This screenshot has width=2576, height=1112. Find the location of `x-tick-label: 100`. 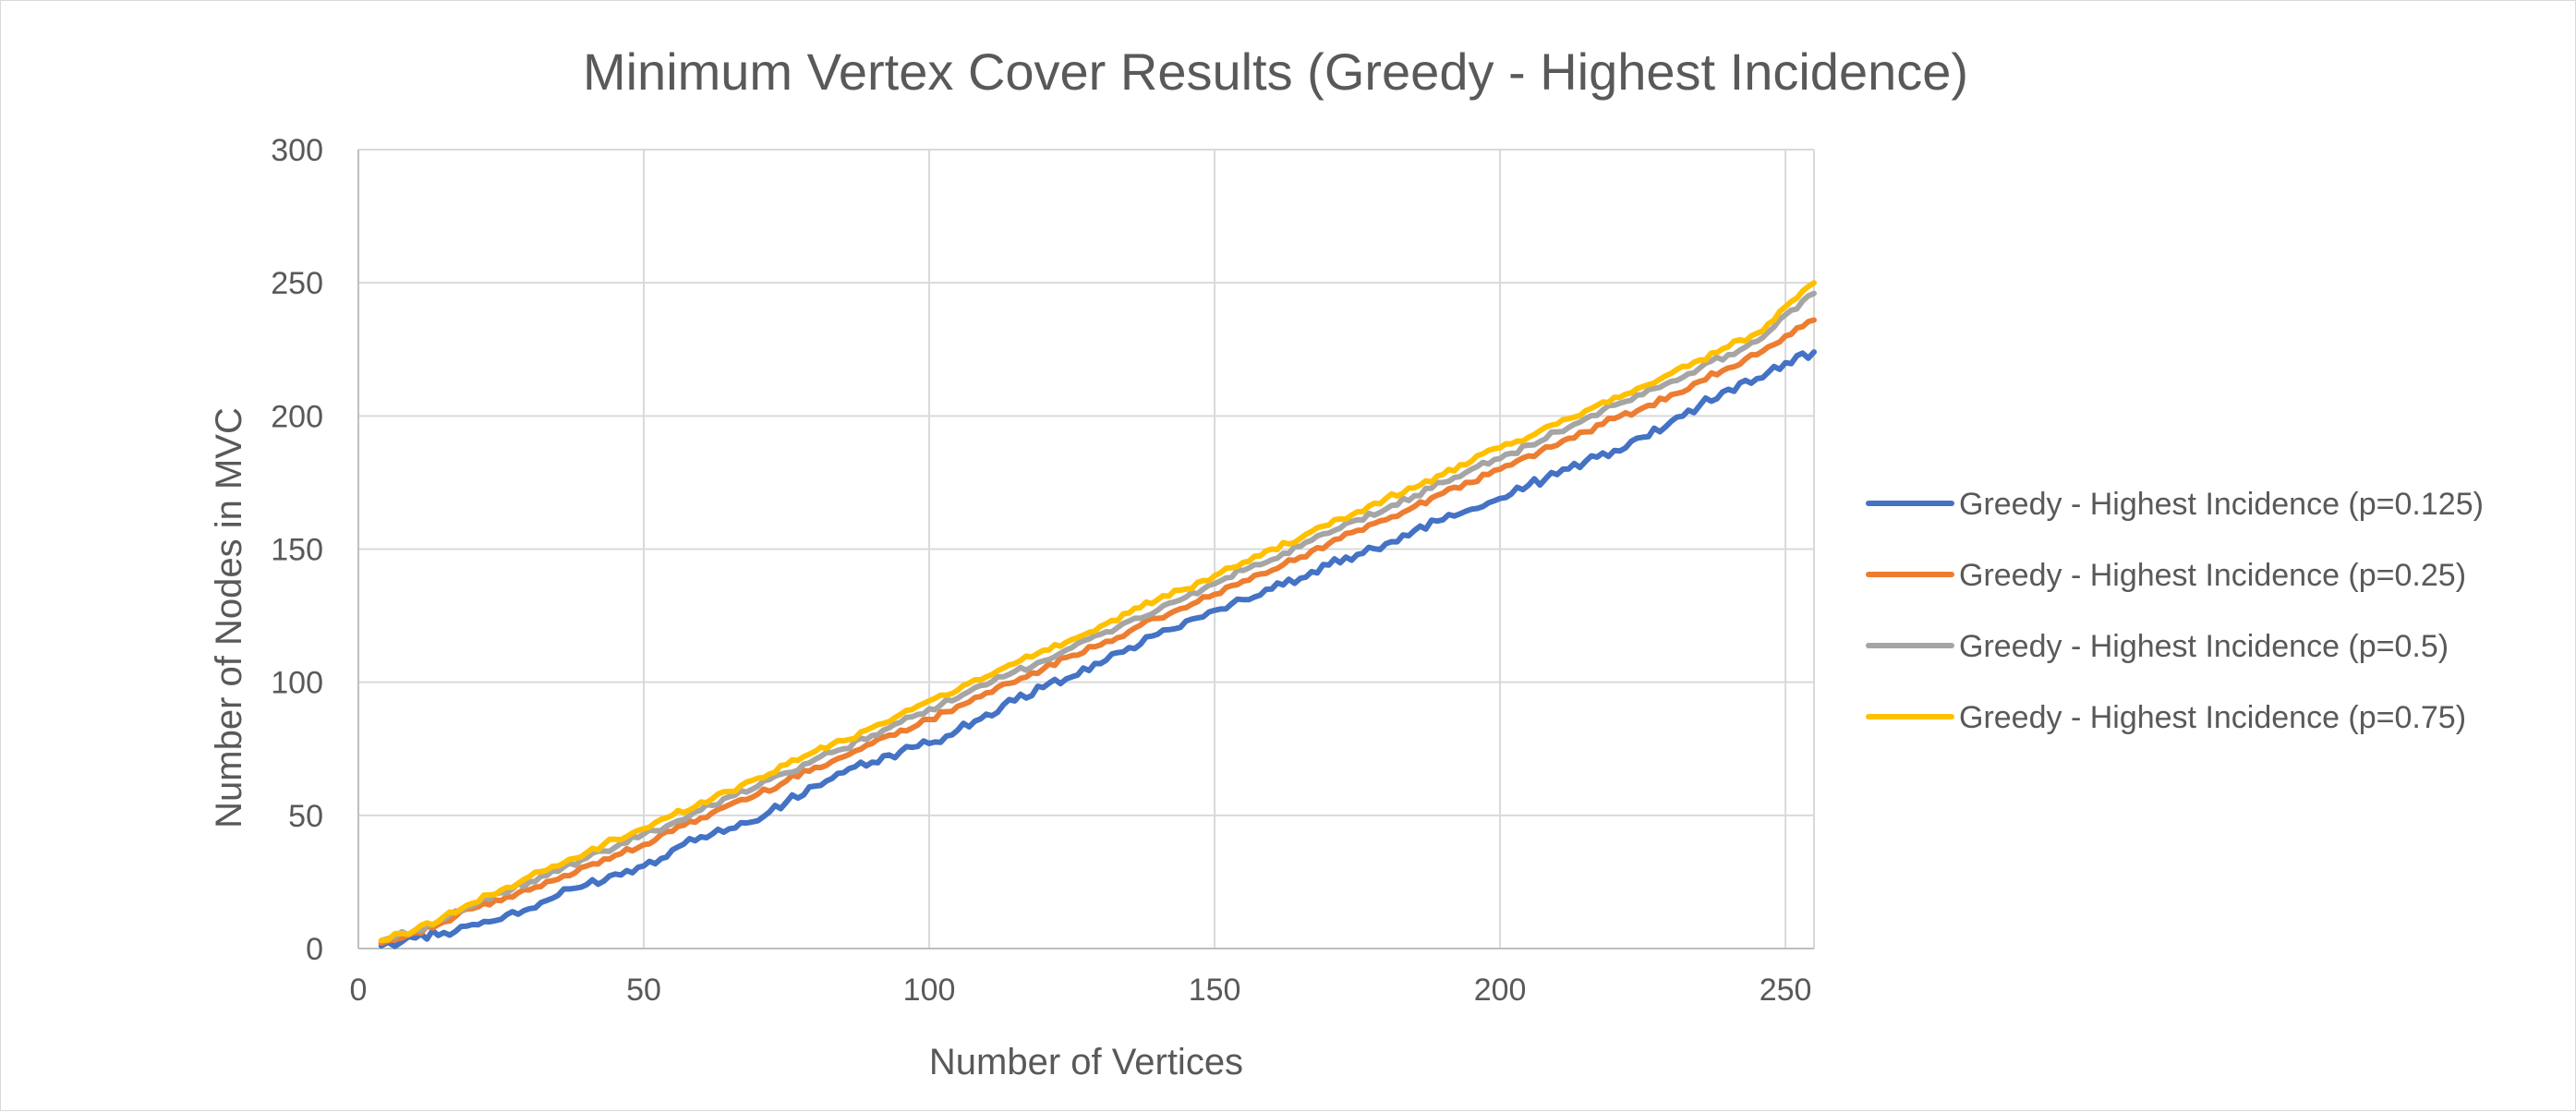

x-tick-label: 100 is located at coordinates (929, 990).